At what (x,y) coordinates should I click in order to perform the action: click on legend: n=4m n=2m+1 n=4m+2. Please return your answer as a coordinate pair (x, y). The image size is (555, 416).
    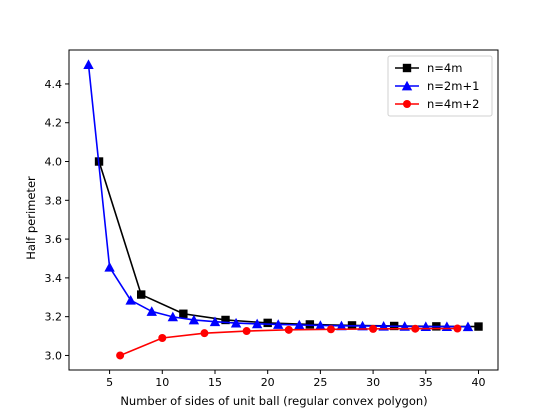
    Looking at the image, I should click on (440, 86).